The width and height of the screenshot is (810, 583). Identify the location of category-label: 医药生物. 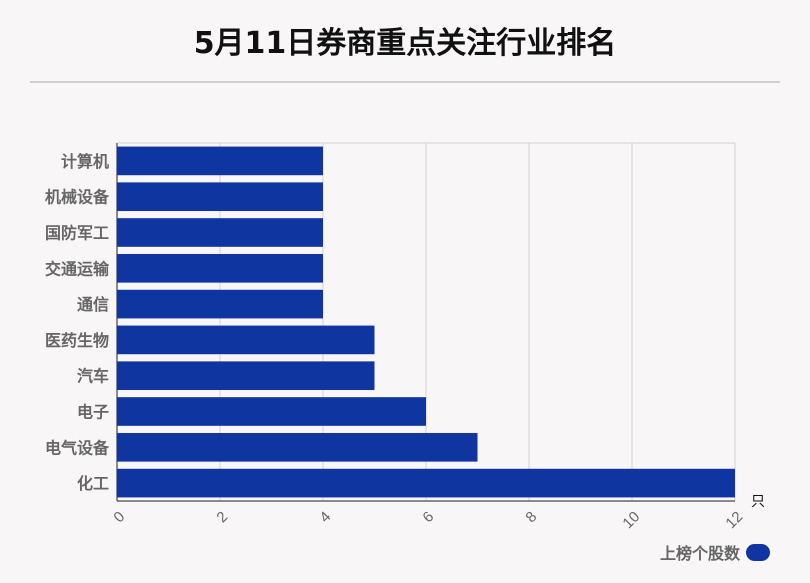
(77, 340).